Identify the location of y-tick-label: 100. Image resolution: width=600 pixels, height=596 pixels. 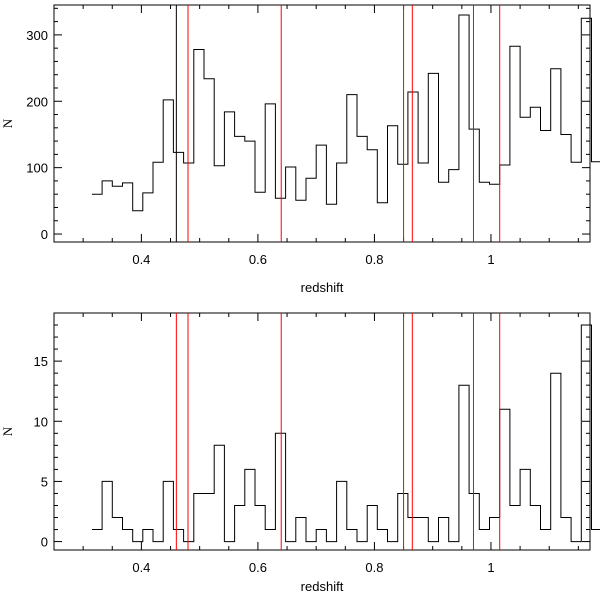
(37, 168).